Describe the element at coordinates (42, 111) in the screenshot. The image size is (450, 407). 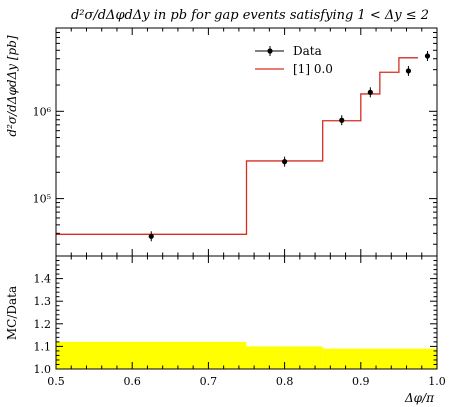
I see `y-tick-label-main: 10⁶` at that location.